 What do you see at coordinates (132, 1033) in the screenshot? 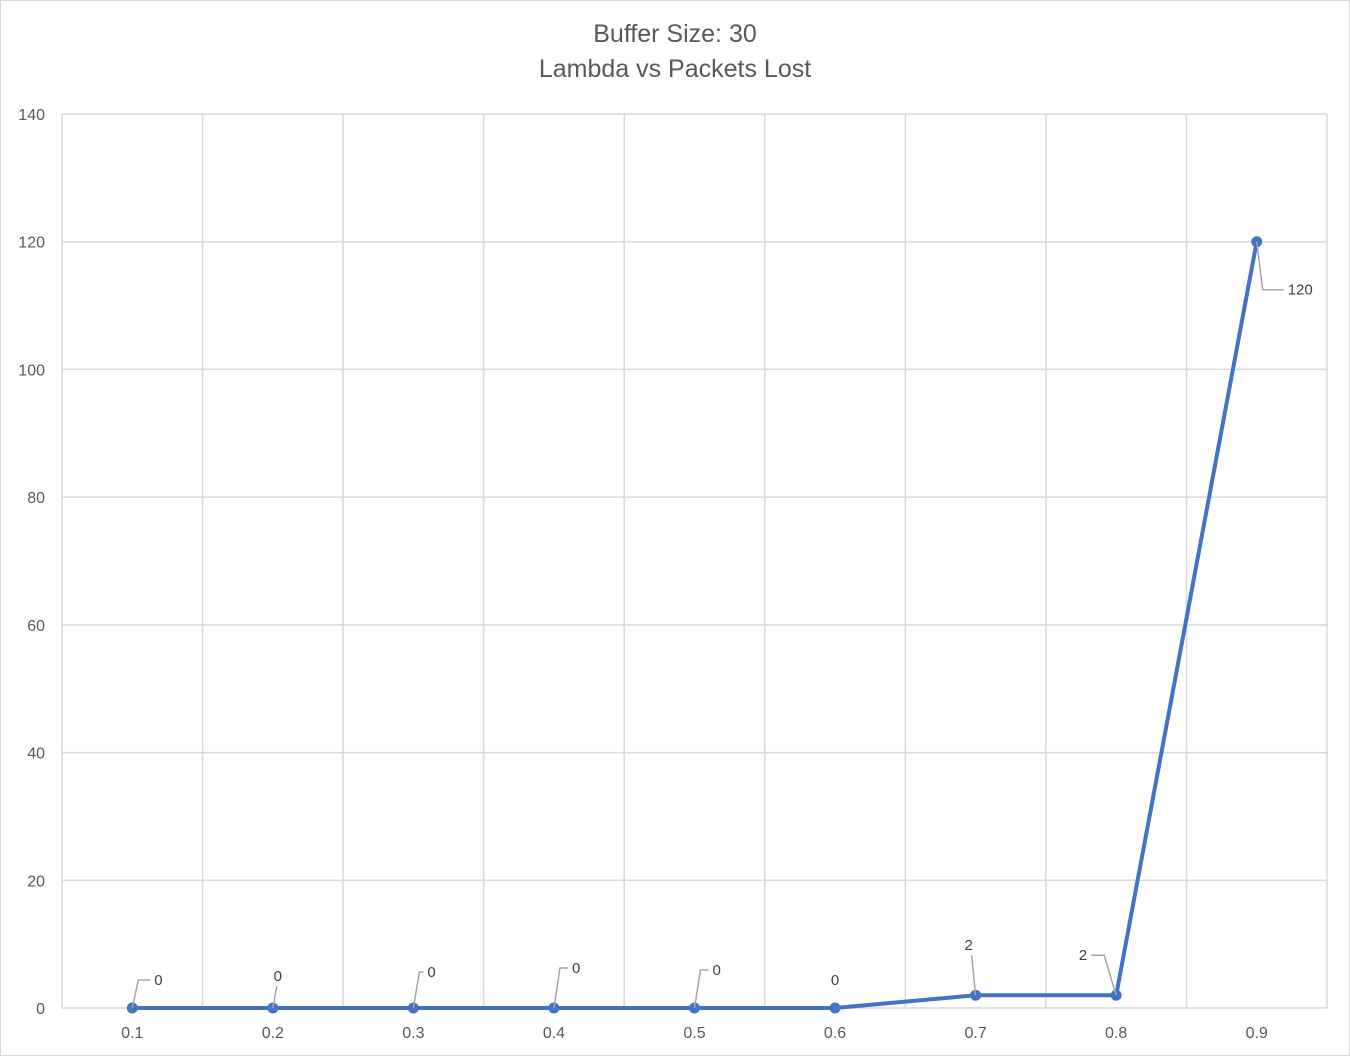
I see `x-tick-label: 0.1` at bounding box center [132, 1033].